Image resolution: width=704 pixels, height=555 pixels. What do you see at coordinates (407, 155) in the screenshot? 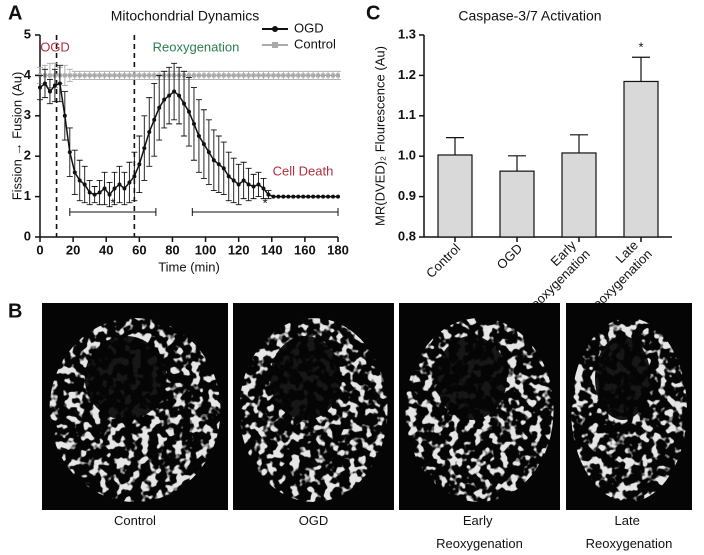
I see `y-tick-label: 1.0` at bounding box center [407, 155].